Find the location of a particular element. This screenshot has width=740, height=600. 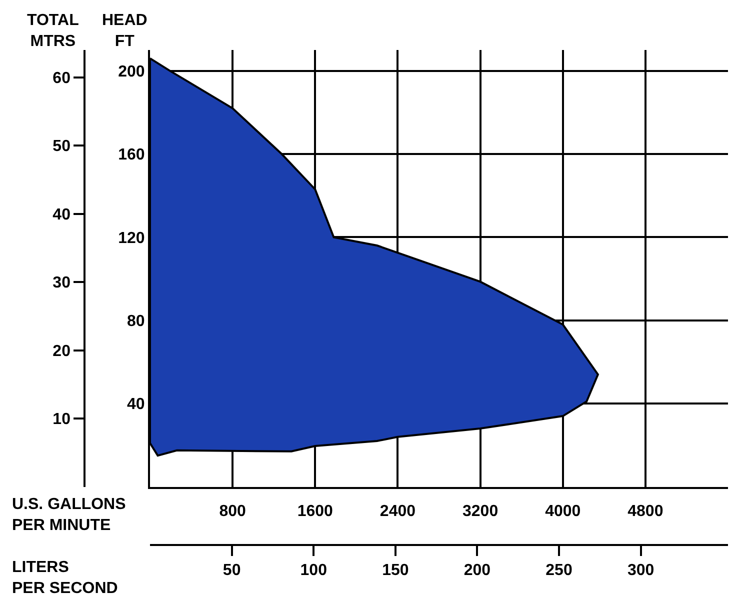

x-tick-label: 3200 is located at coordinates (480, 511).